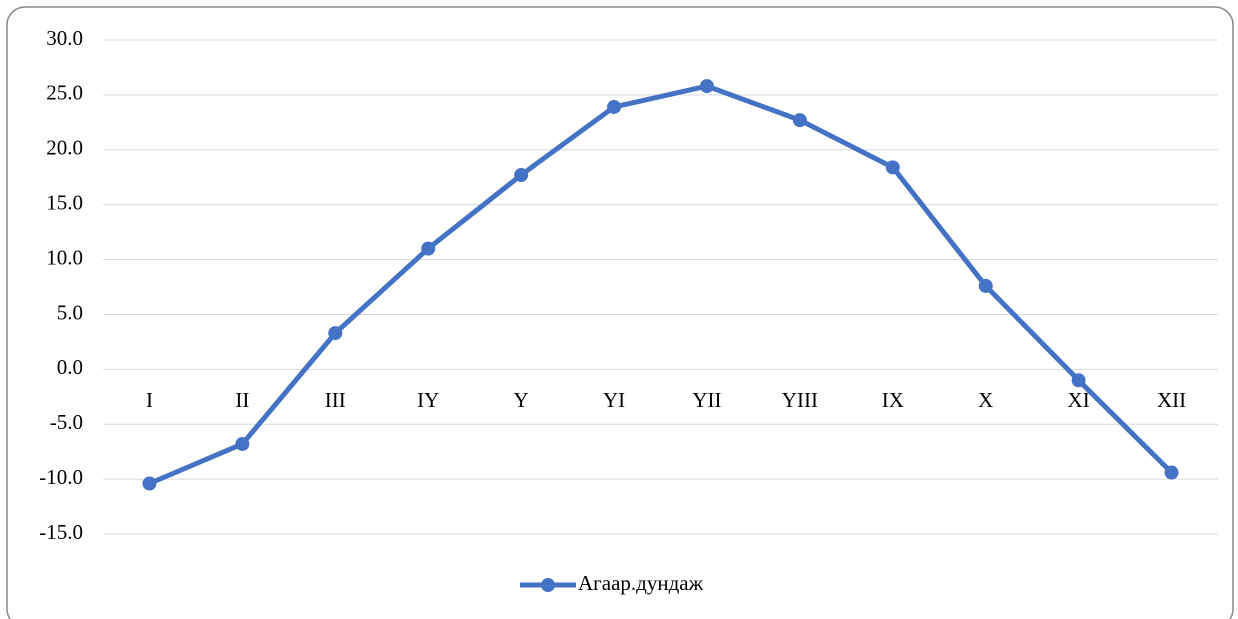 This screenshot has width=1238, height=619. What do you see at coordinates (149, 400) in the screenshot?
I see `x-tick-label: I` at bounding box center [149, 400].